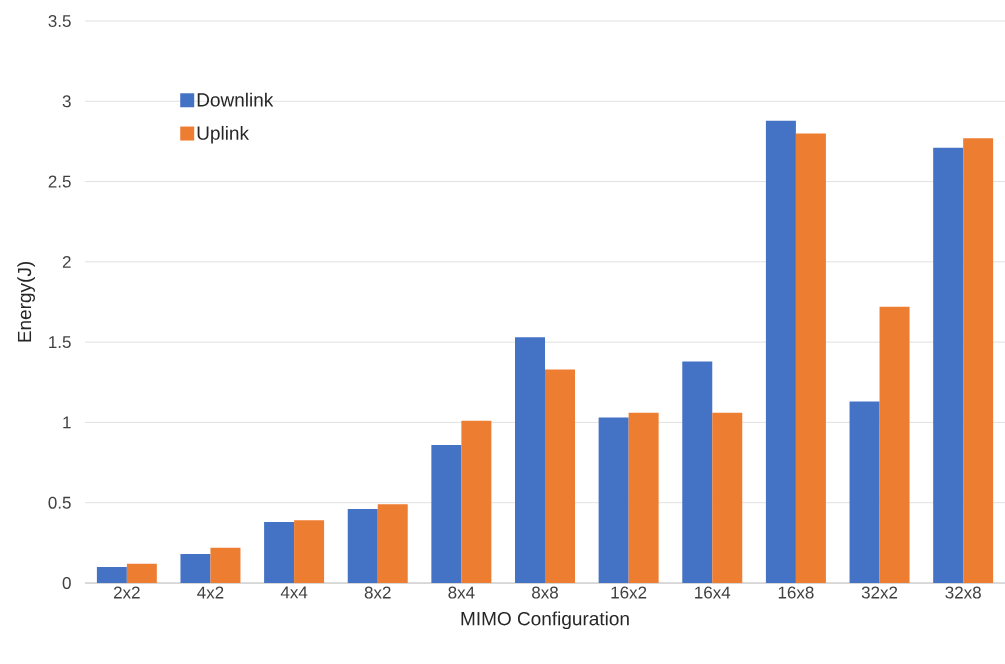 This screenshot has height=664, width=1005. Describe the element at coordinates (545, 620) in the screenshot. I see `x-axis-title: MIMO Configuration` at that location.